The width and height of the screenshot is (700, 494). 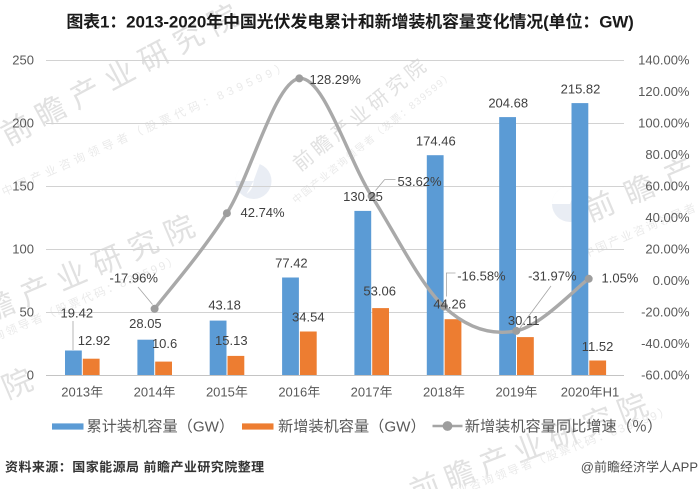 What do you see at coordinates (27, 312) in the screenshot?
I see `svg-text: 50` at bounding box center [27, 312].